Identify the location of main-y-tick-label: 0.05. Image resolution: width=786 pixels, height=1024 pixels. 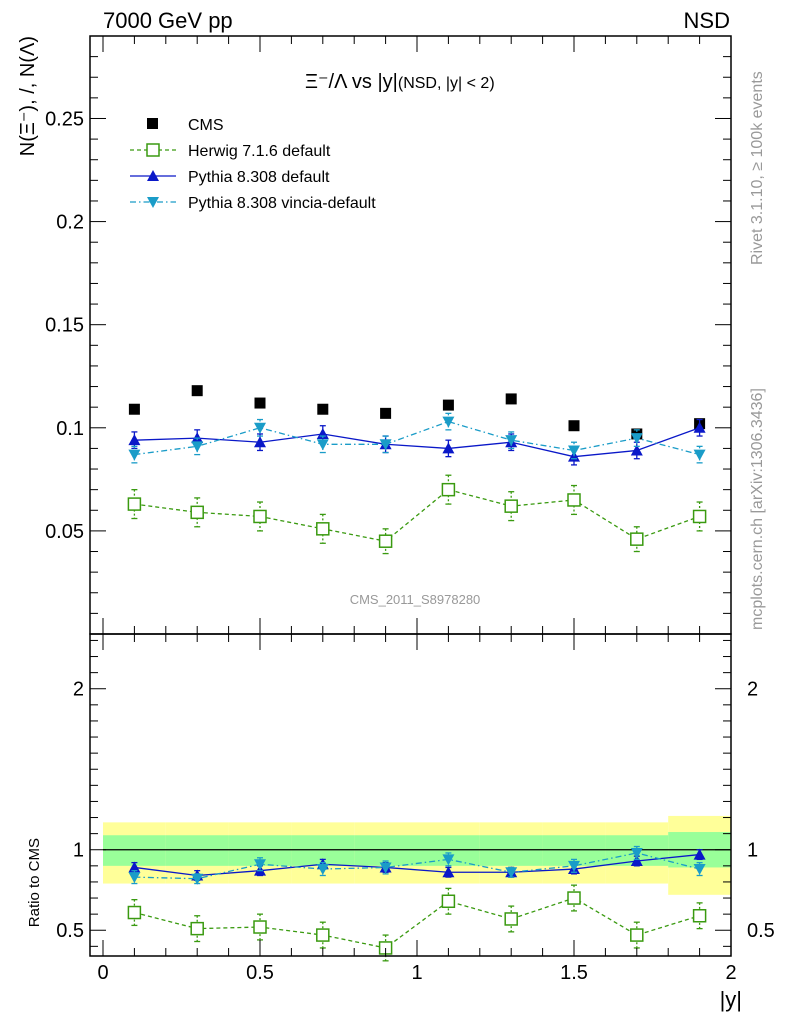
(64, 532).